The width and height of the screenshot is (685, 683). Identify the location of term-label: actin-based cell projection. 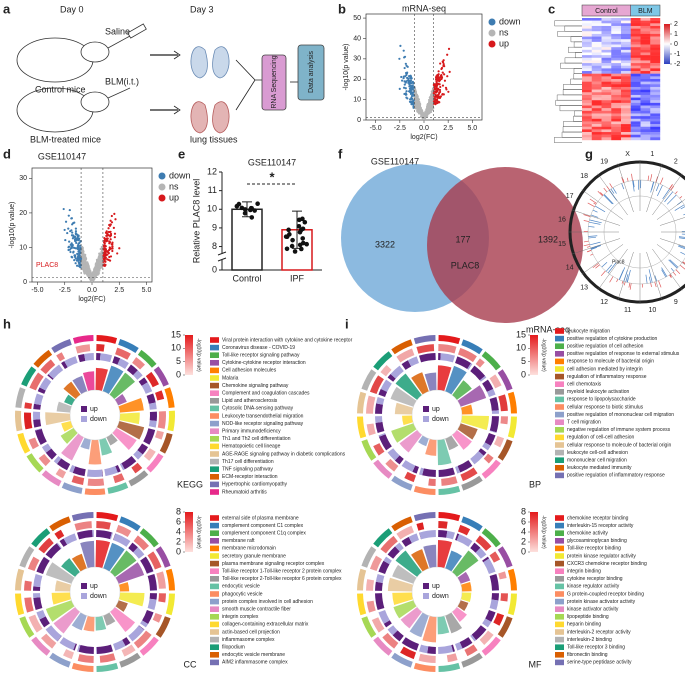
(251, 632).